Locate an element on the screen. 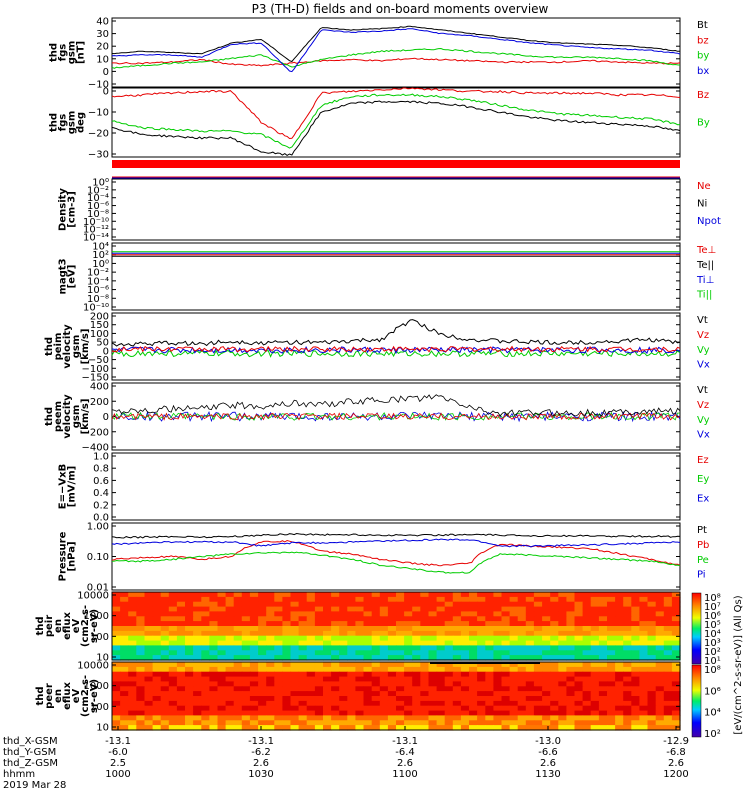 Image resolution: width=750 pixels, height=800 pixels. y-tick-label: −30 is located at coordinates (98, 155).